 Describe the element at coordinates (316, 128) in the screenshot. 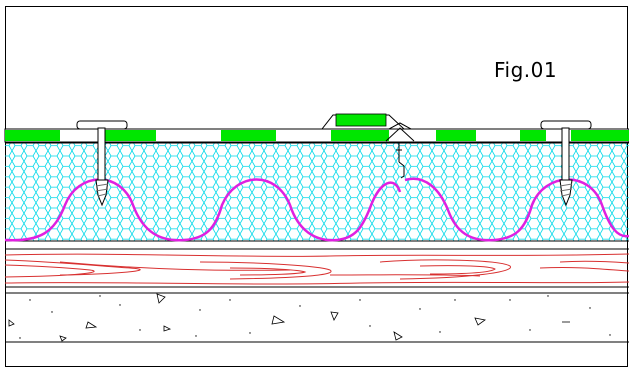

I see `roof-membrane` at that location.